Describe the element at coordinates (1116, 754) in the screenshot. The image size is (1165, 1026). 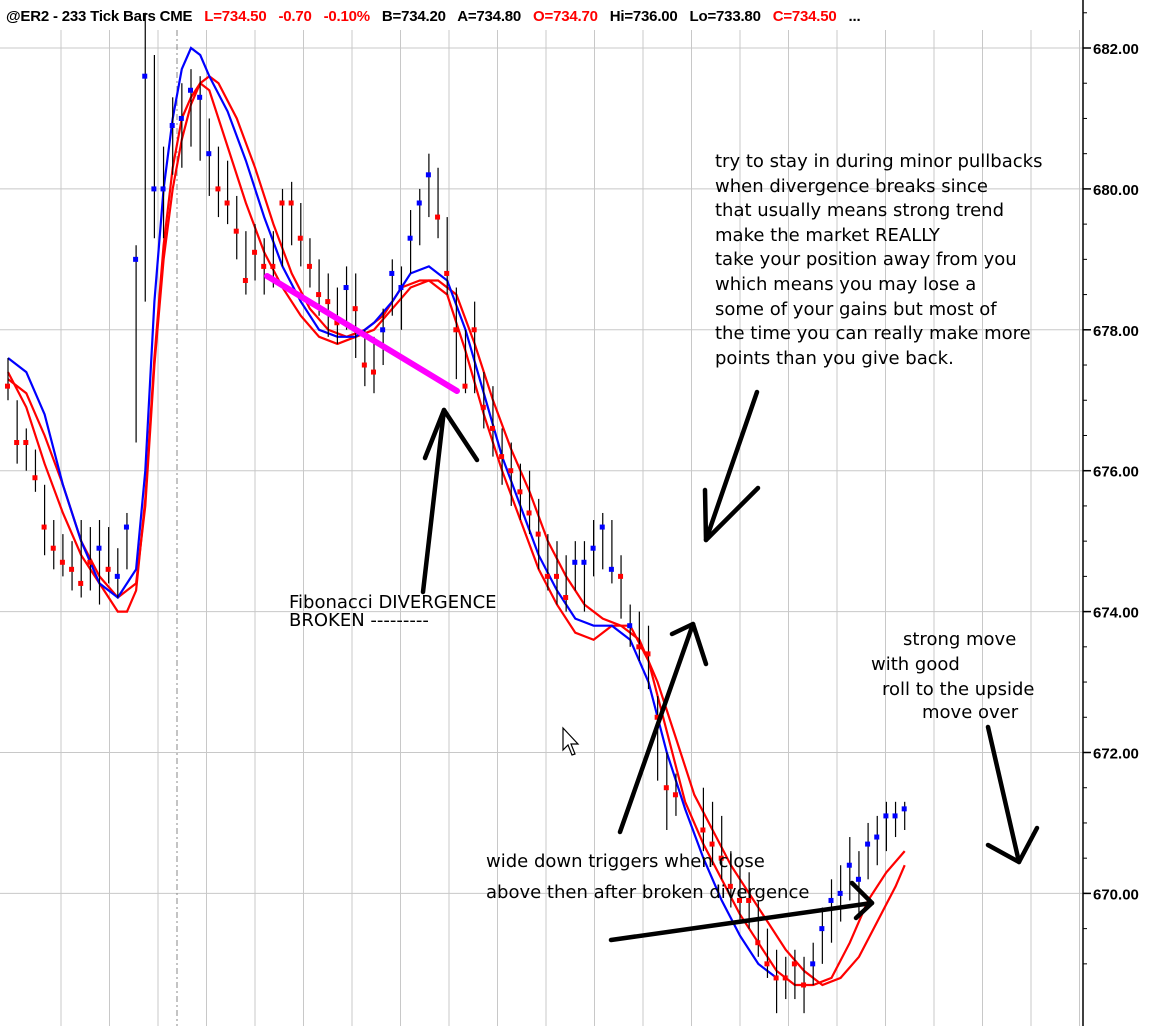
I see `y-tick-label: 672.00` at that location.